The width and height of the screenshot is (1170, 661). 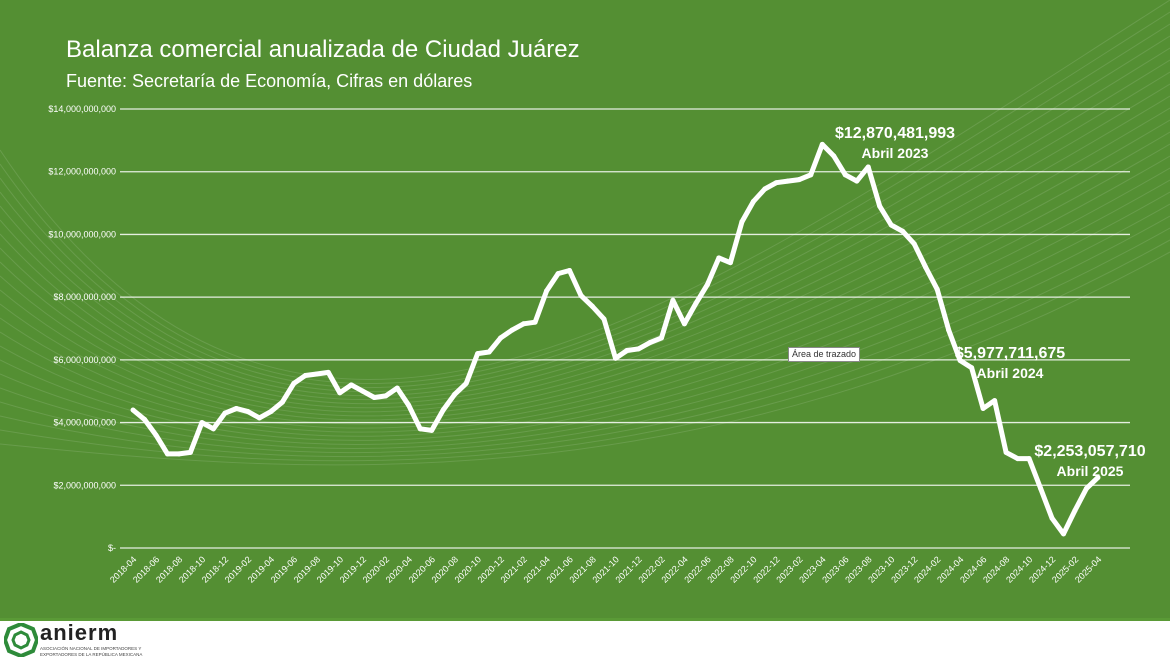 What do you see at coordinates (824, 354) in the screenshot?
I see `plot-area-tooltip: Área de trazado` at bounding box center [824, 354].